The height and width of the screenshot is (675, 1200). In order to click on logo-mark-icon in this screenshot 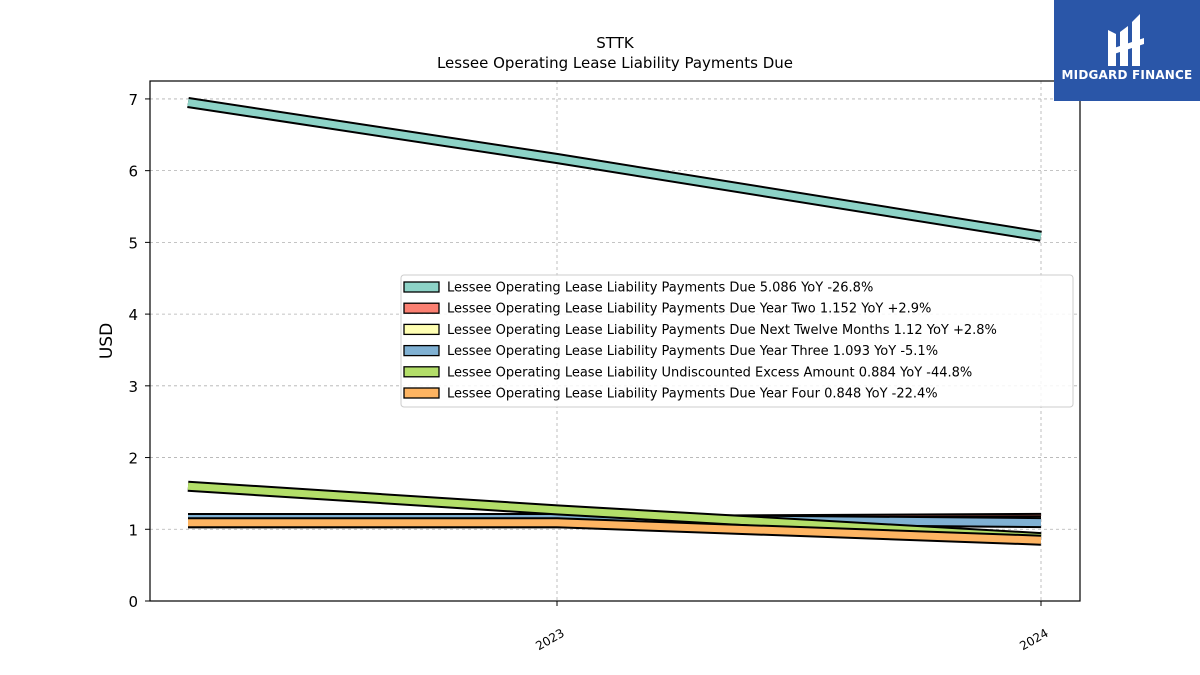, I will do `click(1126, 40)`.